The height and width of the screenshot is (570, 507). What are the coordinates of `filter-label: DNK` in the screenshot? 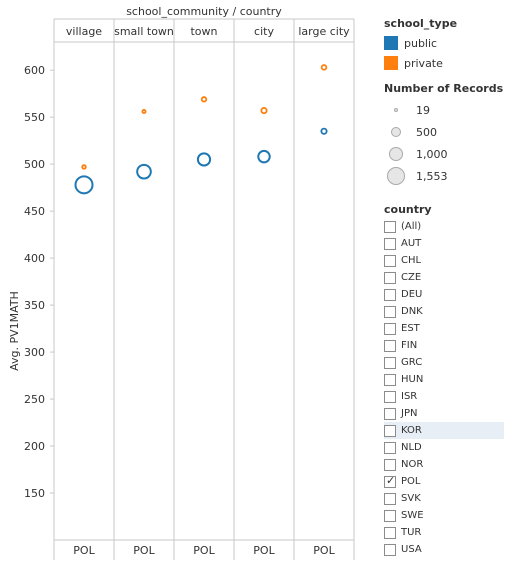 It's located at (412, 311).